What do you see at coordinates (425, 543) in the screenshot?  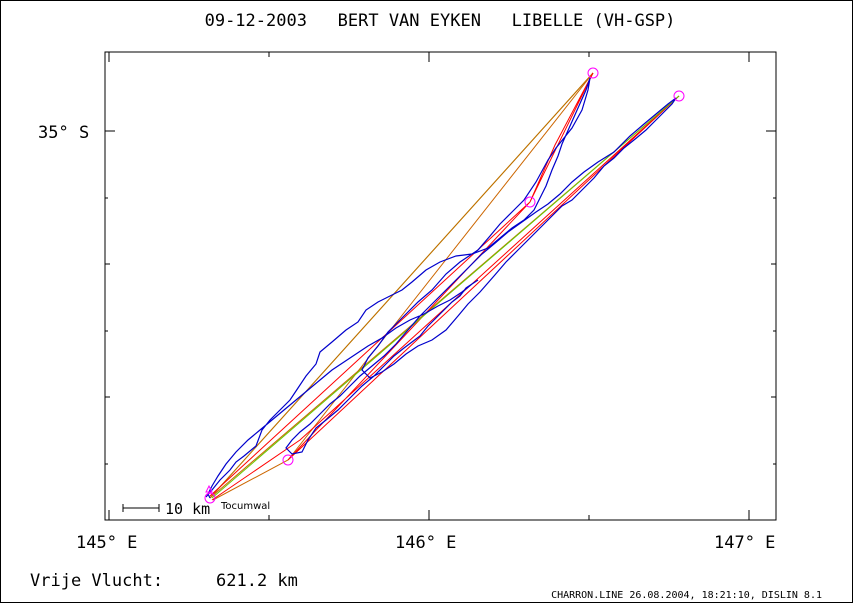 I see `x-axis-label-146: 146° E` at bounding box center [425, 543].